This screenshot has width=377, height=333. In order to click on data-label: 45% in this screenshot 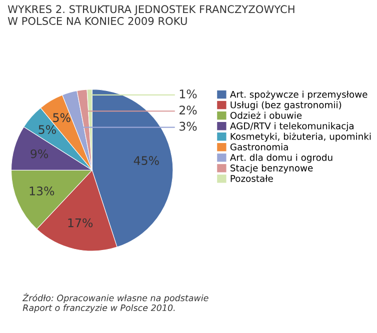, I will do `click(146, 160)`.